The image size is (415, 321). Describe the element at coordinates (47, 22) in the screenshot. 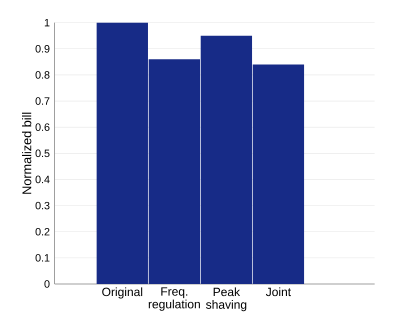

I see `y-tick-label: 1` at that location.